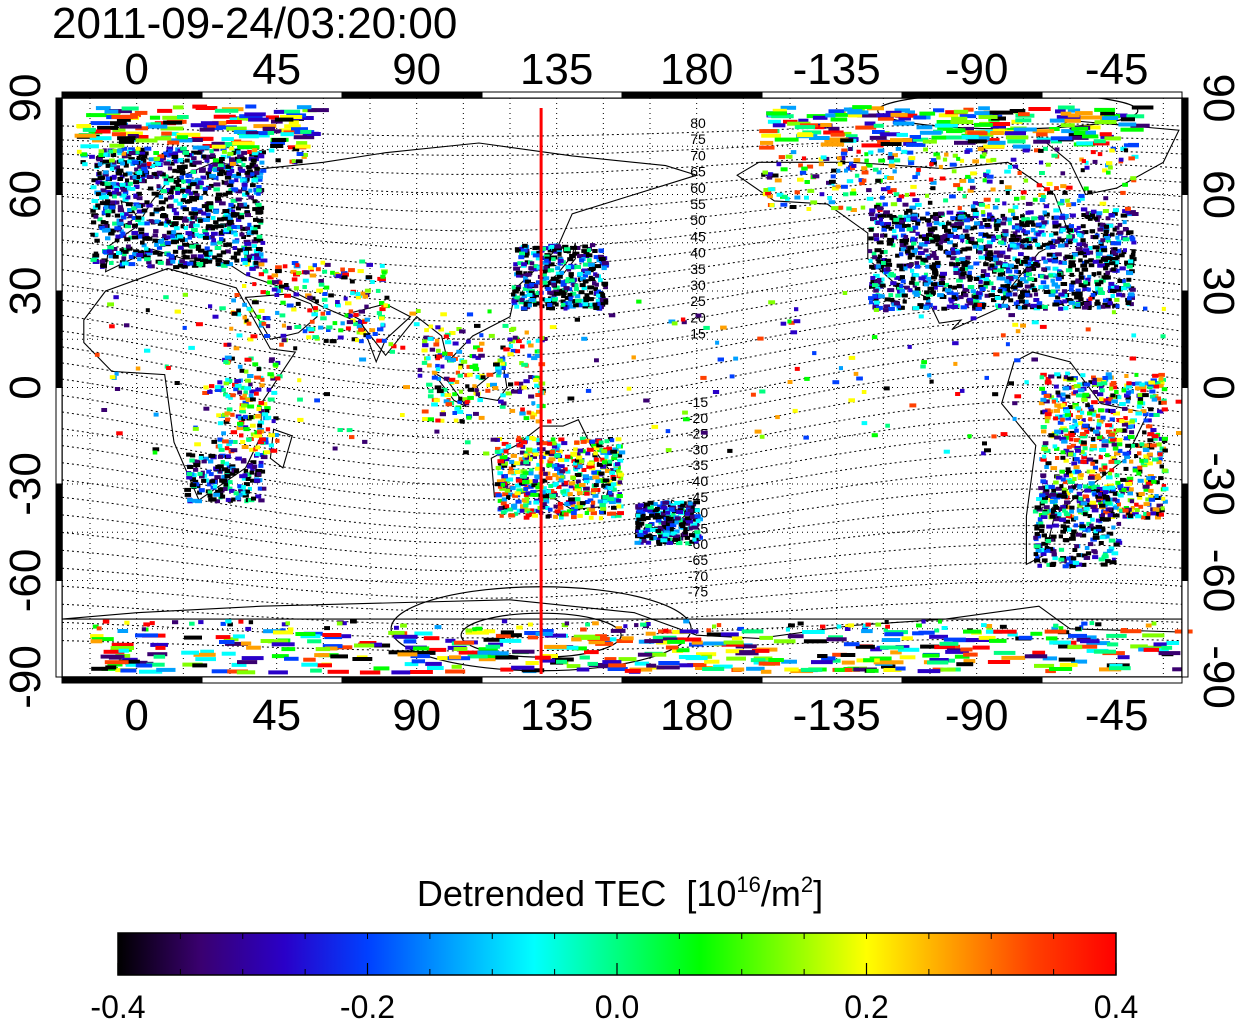  Describe the element at coordinates (622, 613) in the screenshot. I see `magnetic-contour-line` at that location.